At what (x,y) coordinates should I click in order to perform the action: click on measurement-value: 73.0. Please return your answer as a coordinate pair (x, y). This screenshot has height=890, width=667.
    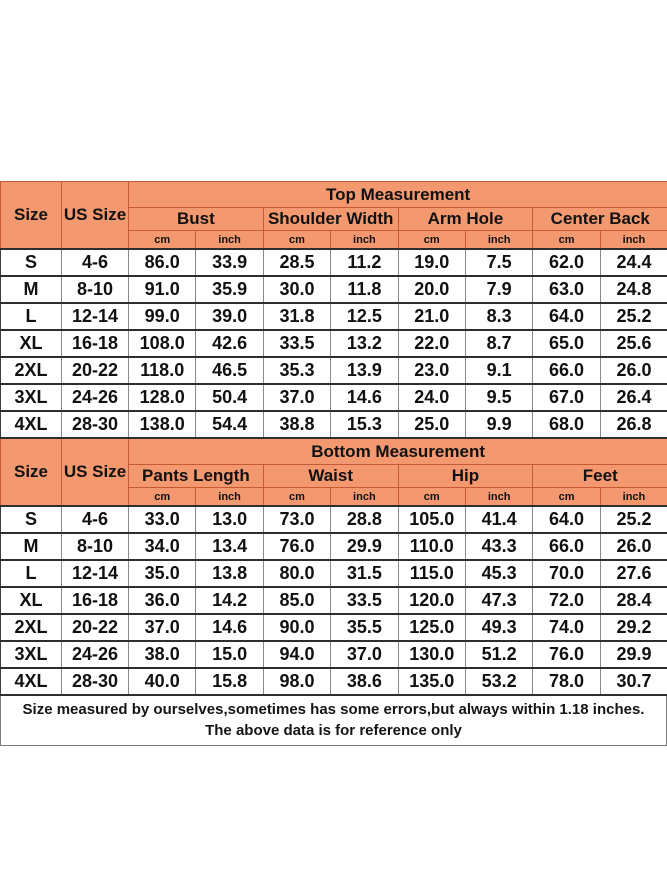
    Looking at the image, I should click on (297, 519).